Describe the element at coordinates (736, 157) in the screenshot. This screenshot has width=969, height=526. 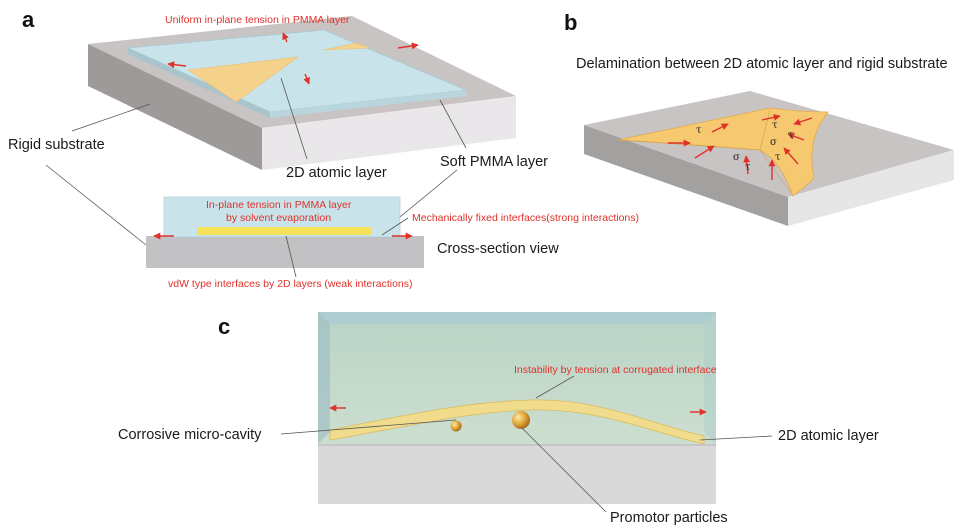
I see `b-sigma-1: σ` at that location.